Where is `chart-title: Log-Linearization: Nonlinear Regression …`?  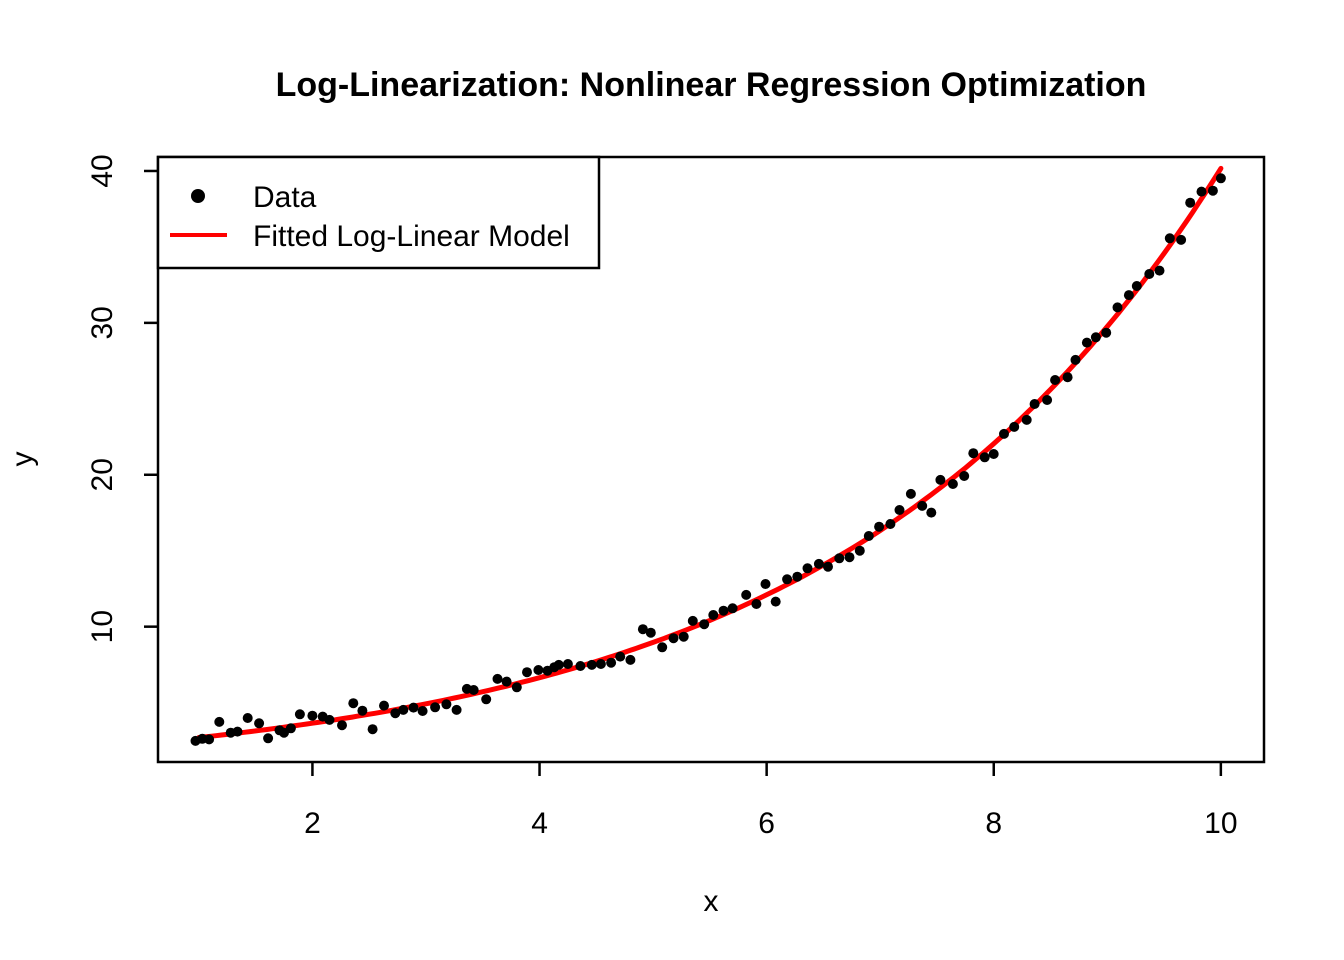
chart-title: Log-Linearization: Nonlinear Regression … is located at coordinates (711, 85).